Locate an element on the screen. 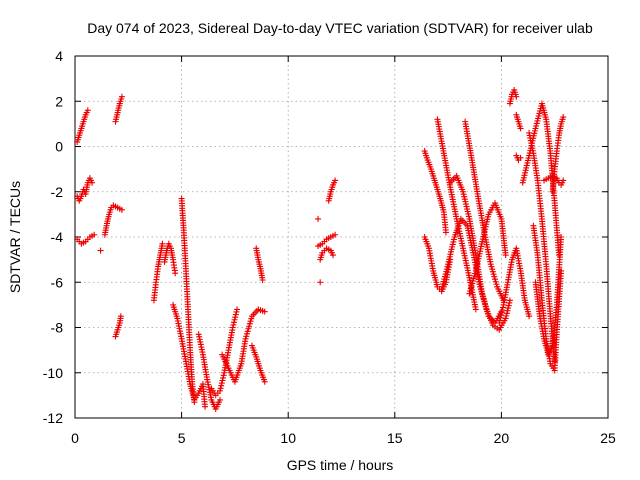  y-tick-label: -2 is located at coordinates (57, 192).